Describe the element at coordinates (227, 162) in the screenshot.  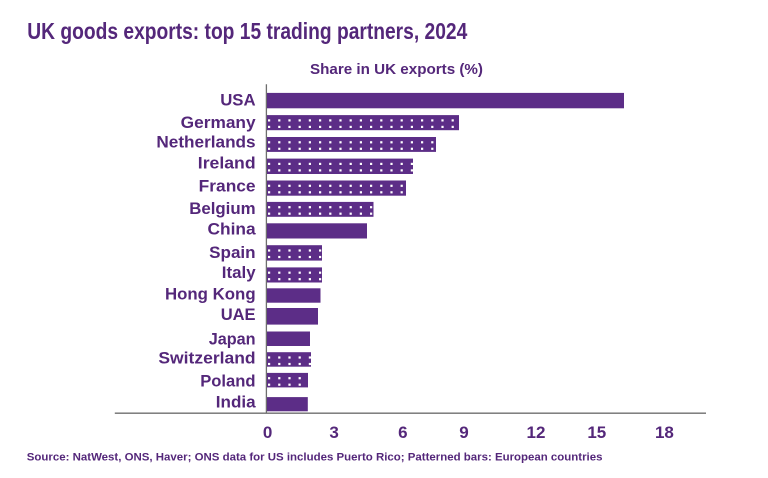
I see `svg-text: Ireland` at that location.